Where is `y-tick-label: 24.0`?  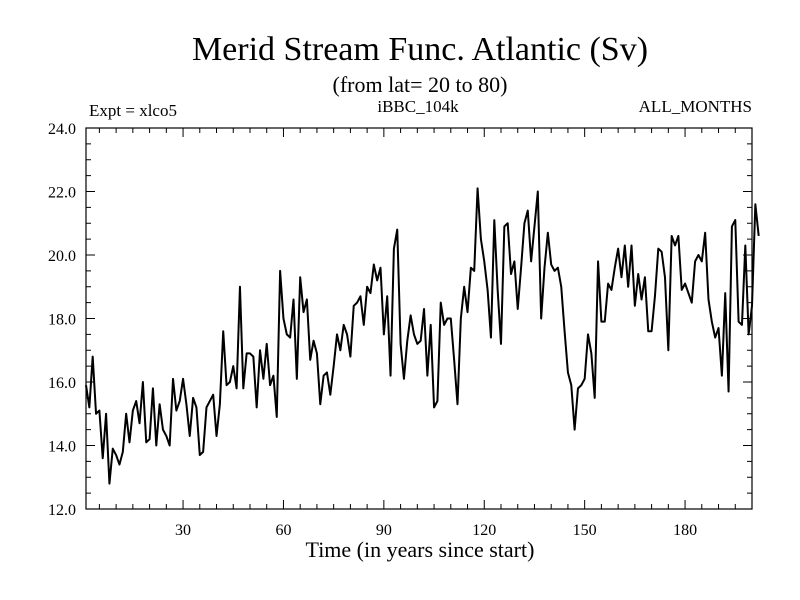
y-tick-label: 24.0 is located at coordinates (62, 129).